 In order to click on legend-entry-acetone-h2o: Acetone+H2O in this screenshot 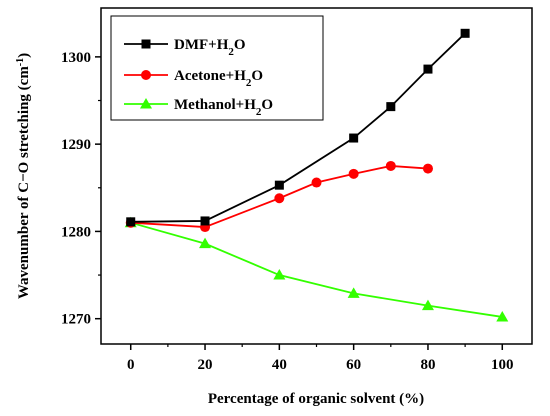, I will do `click(193, 78)`.